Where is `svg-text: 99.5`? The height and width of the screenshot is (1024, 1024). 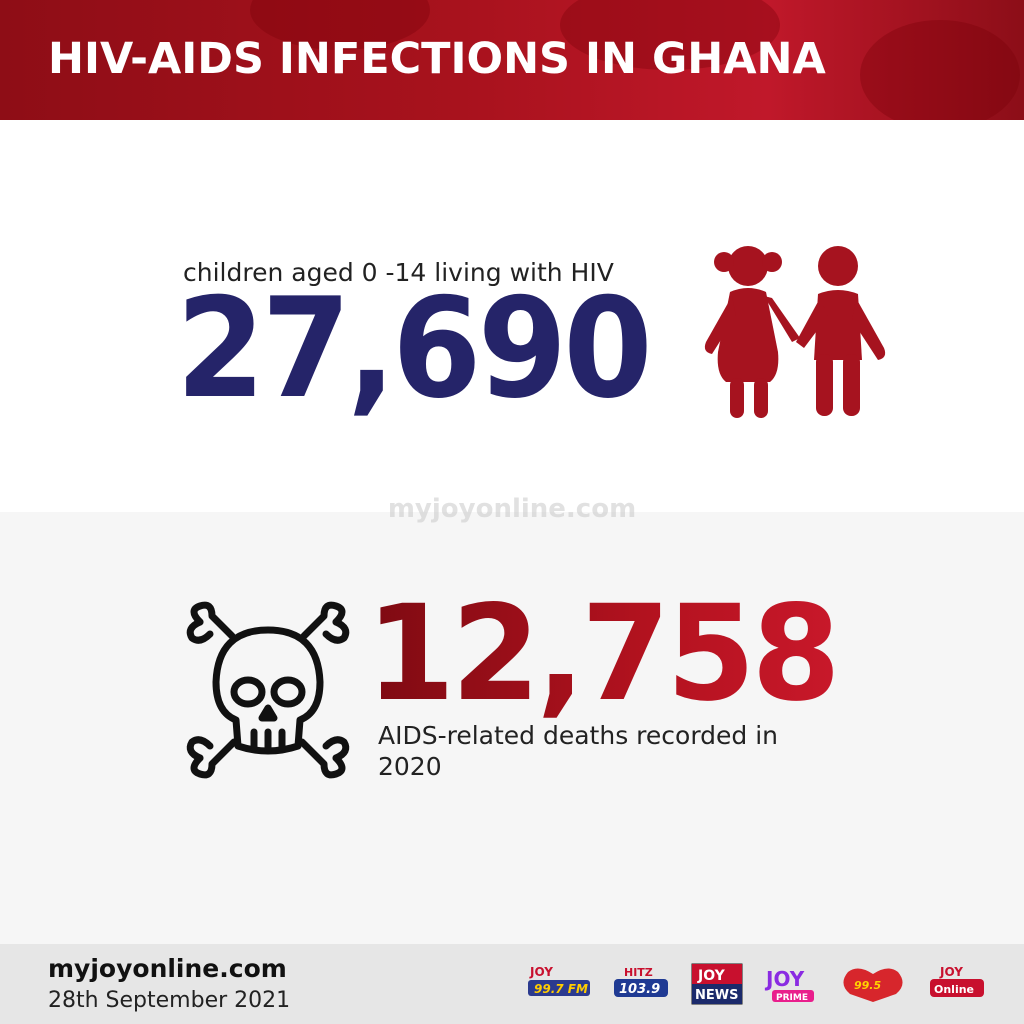
svg-text: 99.5 is located at coordinates (867, 985).